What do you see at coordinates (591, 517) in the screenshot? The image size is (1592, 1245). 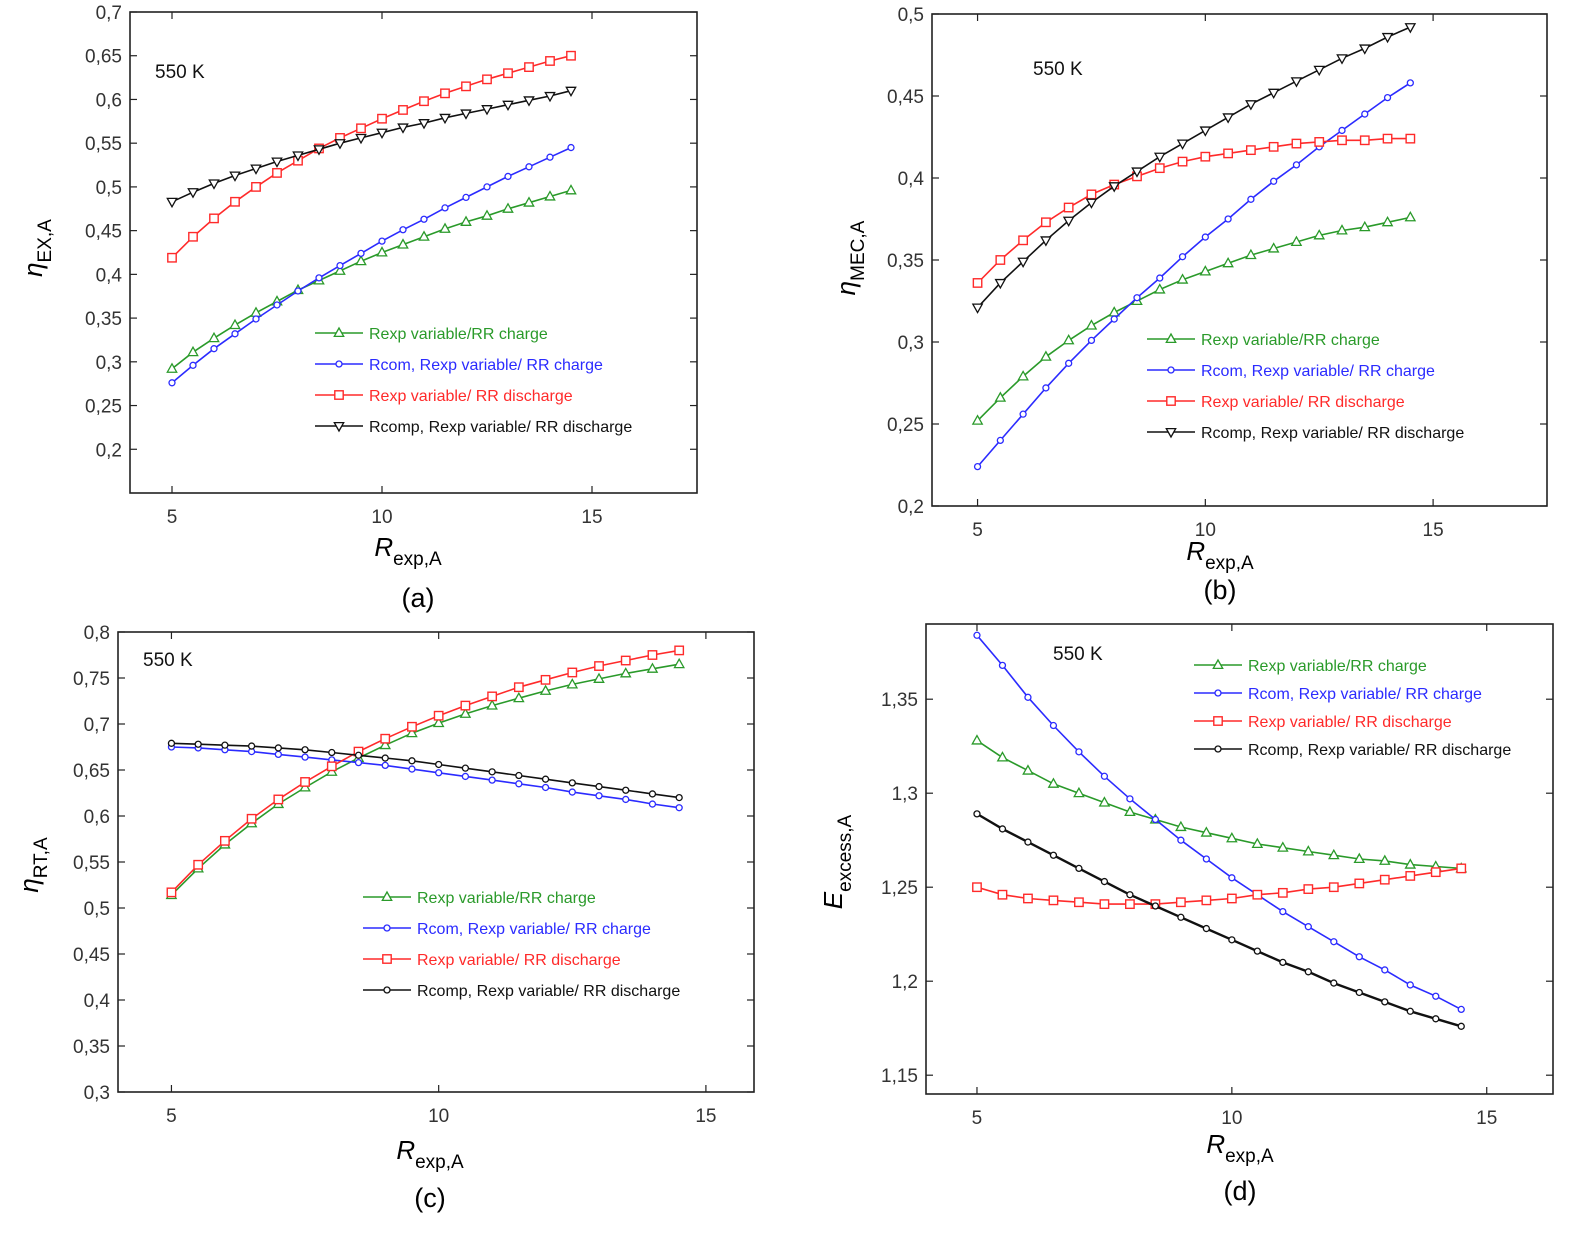 I see `x-tick-label: 15` at bounding box center [591, 517].